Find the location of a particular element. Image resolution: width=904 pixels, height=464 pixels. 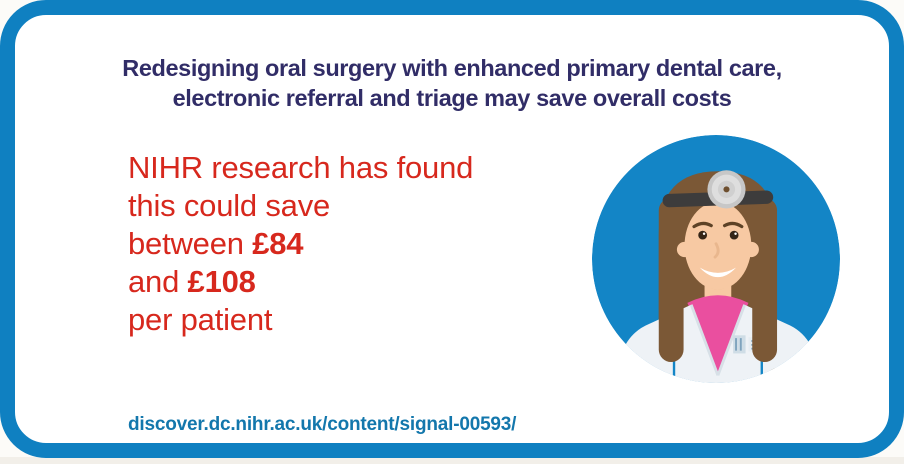

finding-line5: per patient is located at coordinates (200, 319).